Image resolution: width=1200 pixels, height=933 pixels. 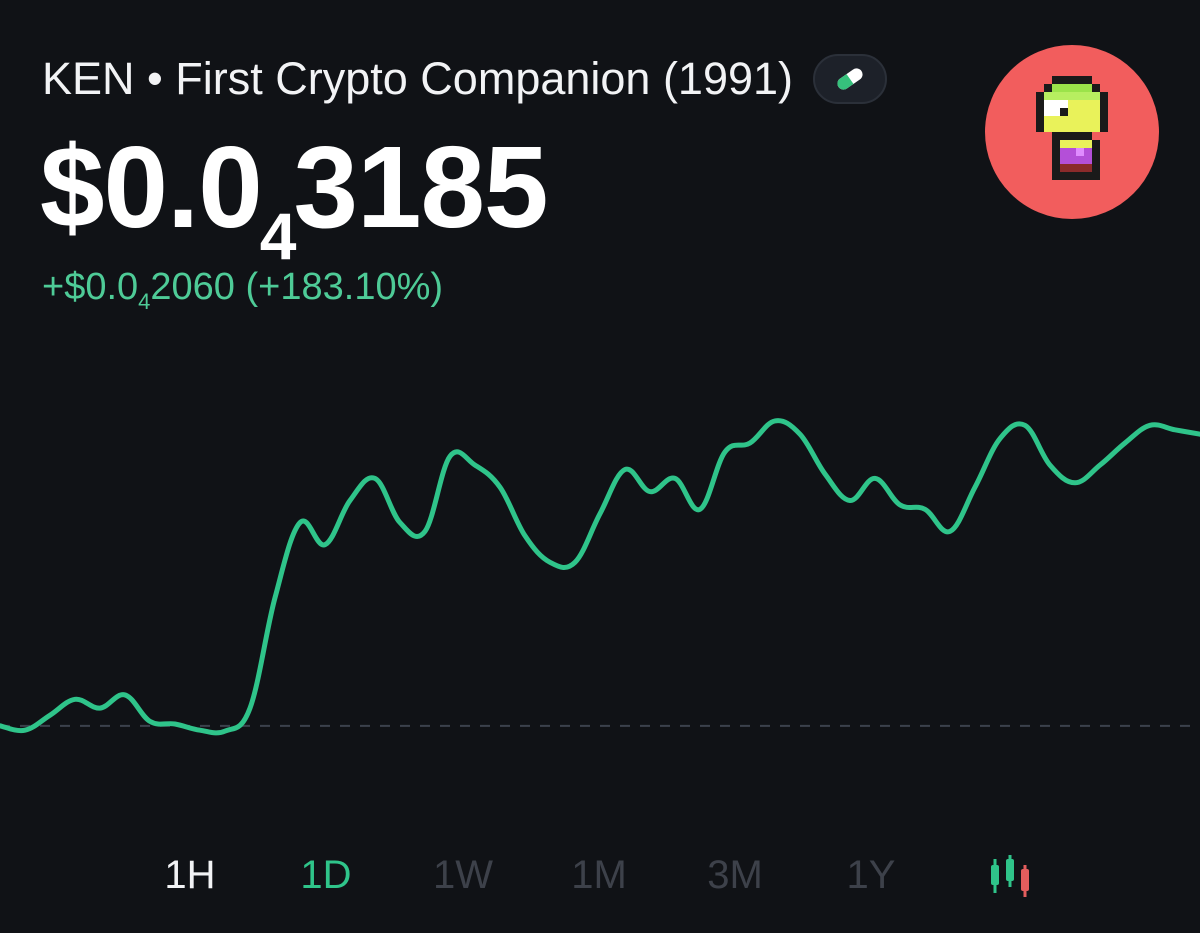 I want to click on change-zero-count: 4, so click(x=144, y=301).